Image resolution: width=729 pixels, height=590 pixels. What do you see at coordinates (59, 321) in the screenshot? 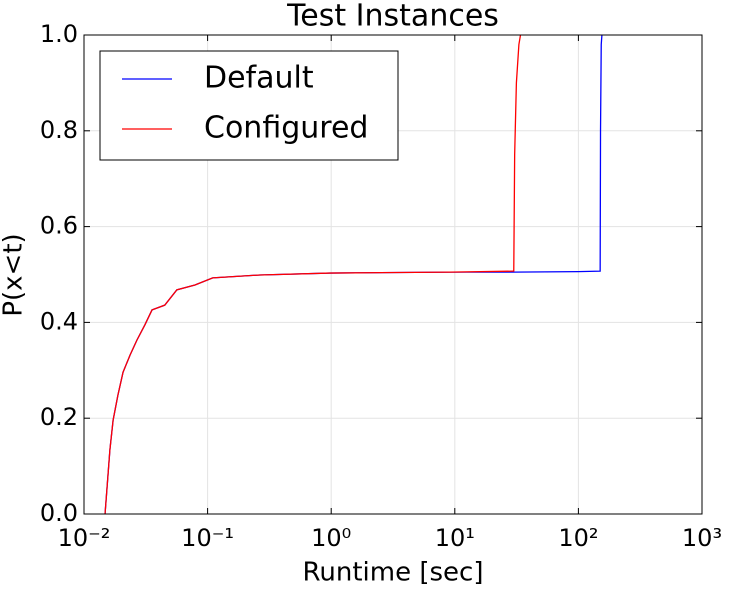
I see `y-tick-label: 0.4` at bounding box center [59, 321].